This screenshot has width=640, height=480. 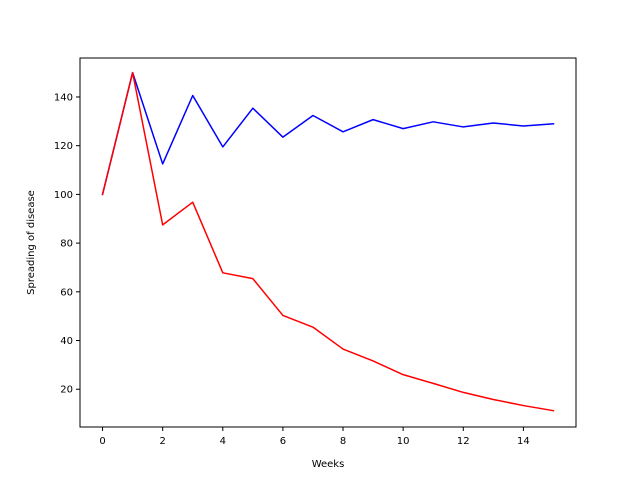 What do you see at coordinates (63, 146) in the screenshot?
I see `y-tick-label: 120` at bounding box center [63, 146].